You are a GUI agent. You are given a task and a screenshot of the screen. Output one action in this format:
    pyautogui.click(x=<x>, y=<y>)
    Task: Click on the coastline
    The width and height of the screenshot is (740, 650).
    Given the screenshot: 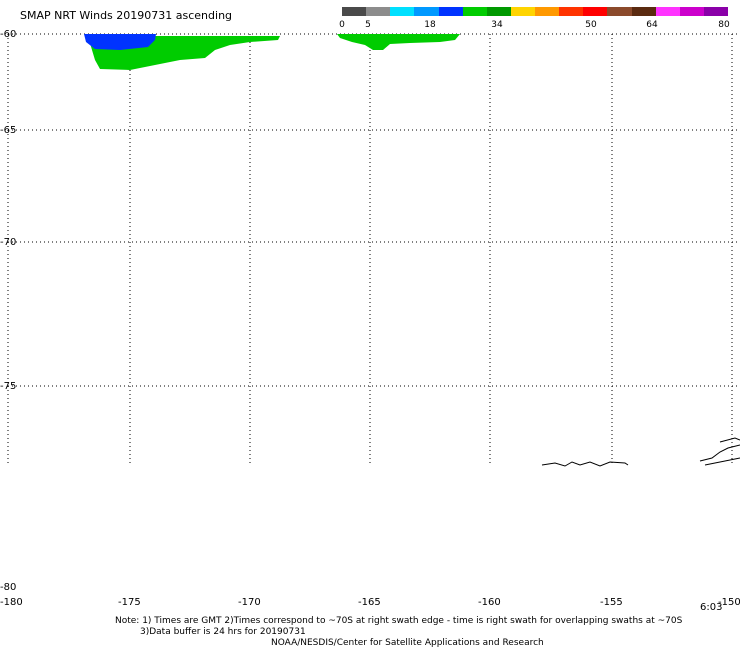 What is the action you would take?
    pyautogui.click(x=640, y=452)
    